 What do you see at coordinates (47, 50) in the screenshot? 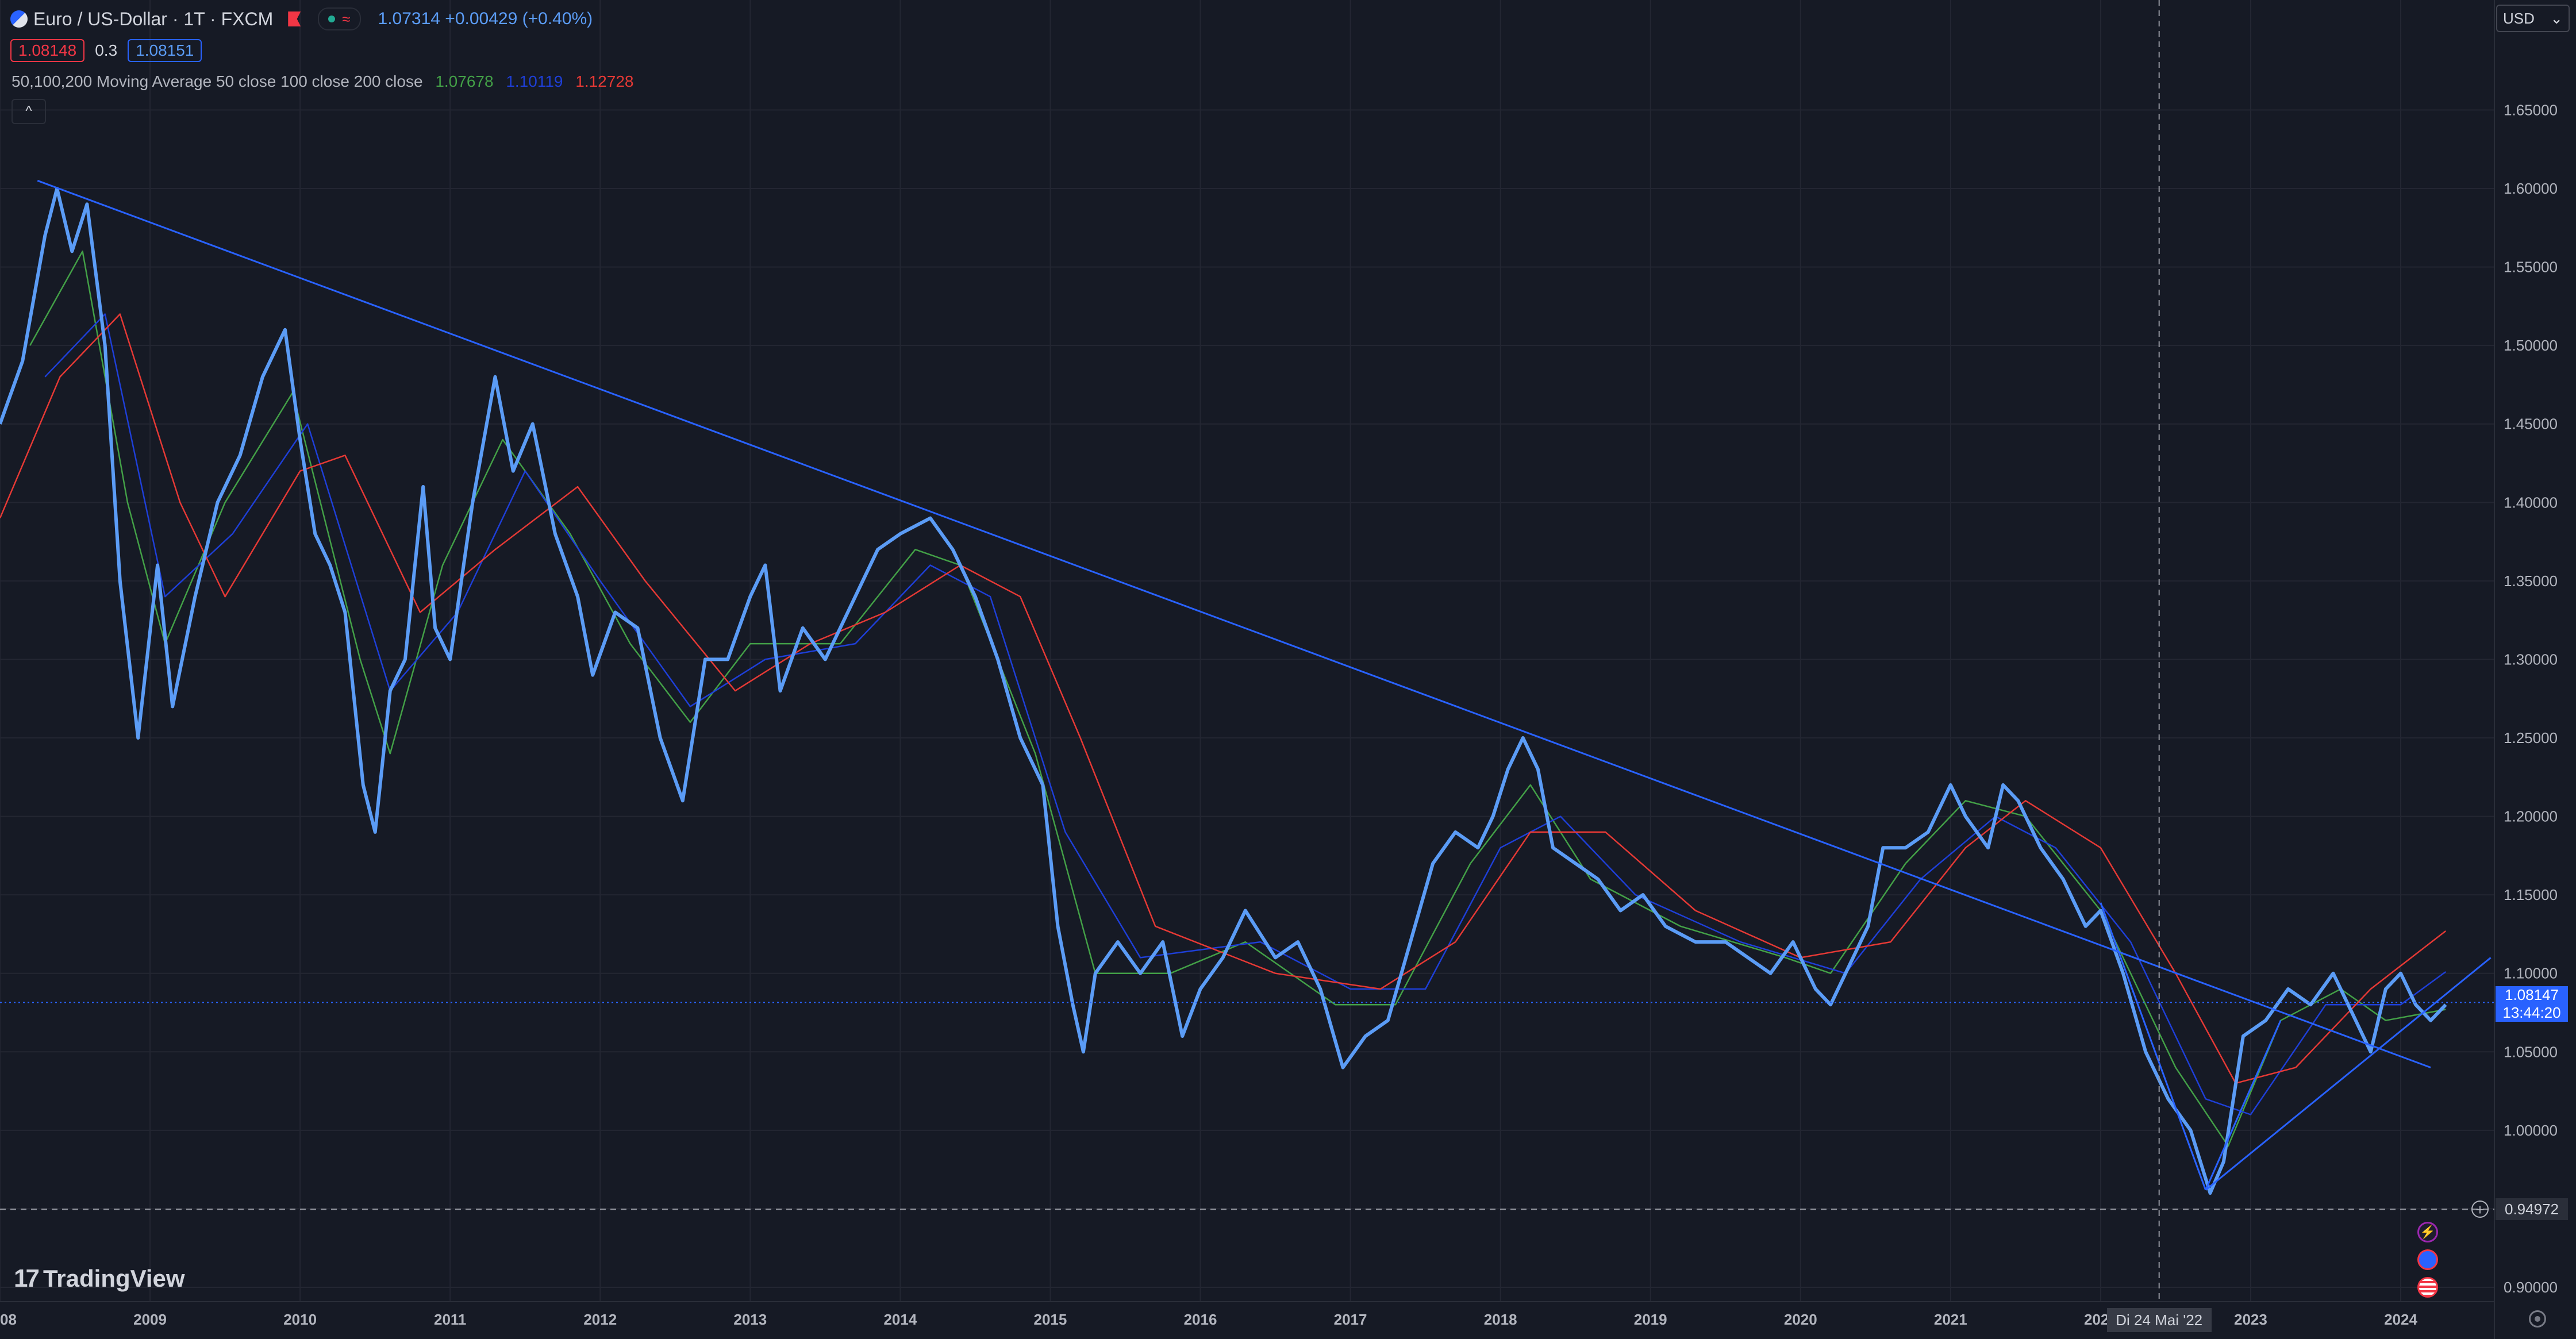
I see `sell-button: 1.08148` at bounding box center [47, 50].